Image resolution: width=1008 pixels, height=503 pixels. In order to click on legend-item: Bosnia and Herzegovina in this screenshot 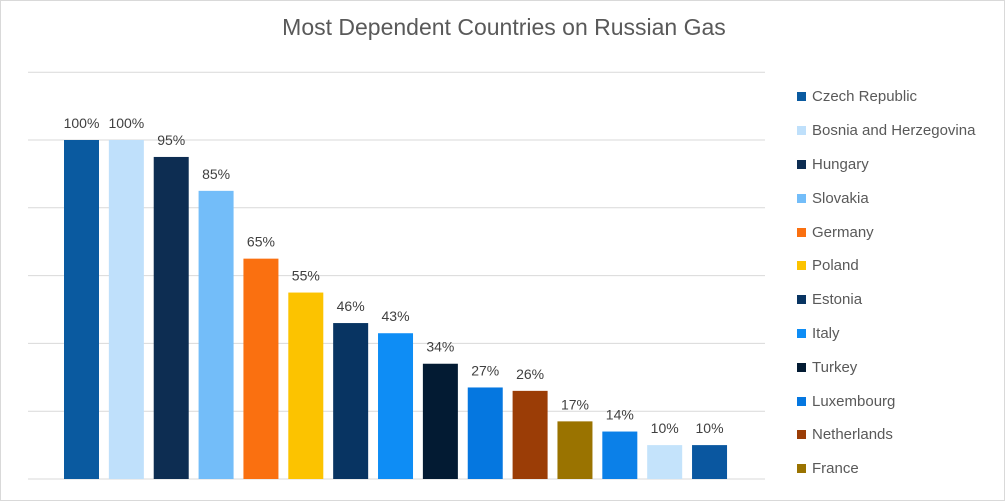, I will do `click(886, 131)`.